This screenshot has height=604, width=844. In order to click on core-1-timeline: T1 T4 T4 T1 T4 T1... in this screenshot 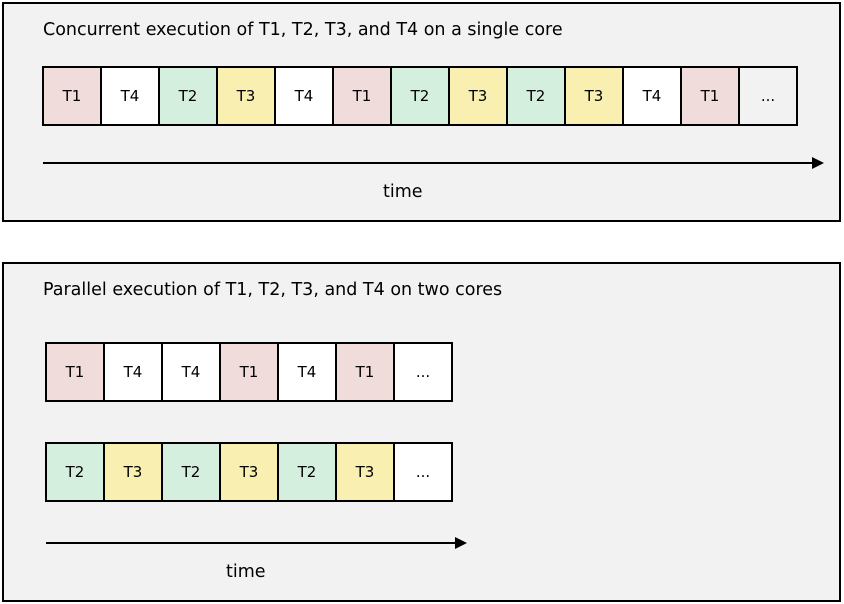, I will do `click(249, 372)`.